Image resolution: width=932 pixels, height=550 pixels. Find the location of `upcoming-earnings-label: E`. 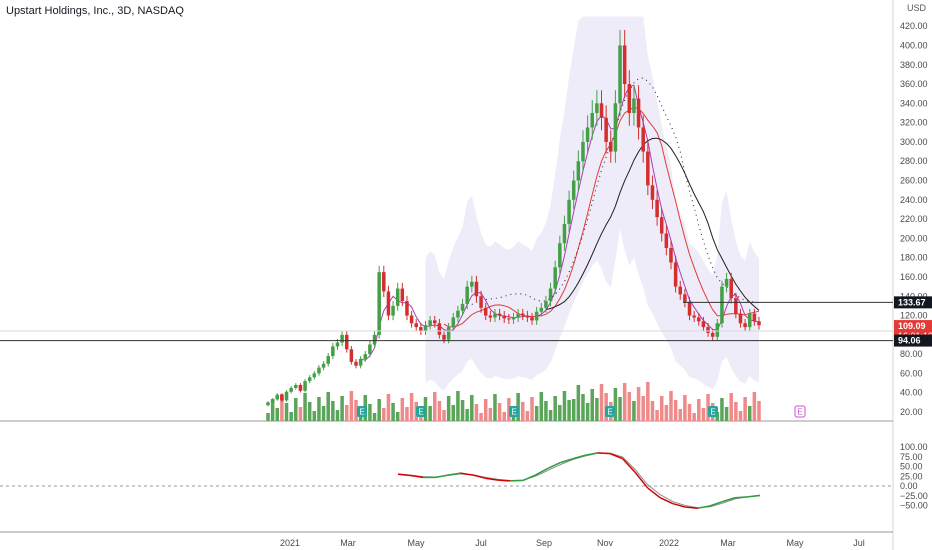

upcoming-earnings-label: E is located at coordinates (799, 412).